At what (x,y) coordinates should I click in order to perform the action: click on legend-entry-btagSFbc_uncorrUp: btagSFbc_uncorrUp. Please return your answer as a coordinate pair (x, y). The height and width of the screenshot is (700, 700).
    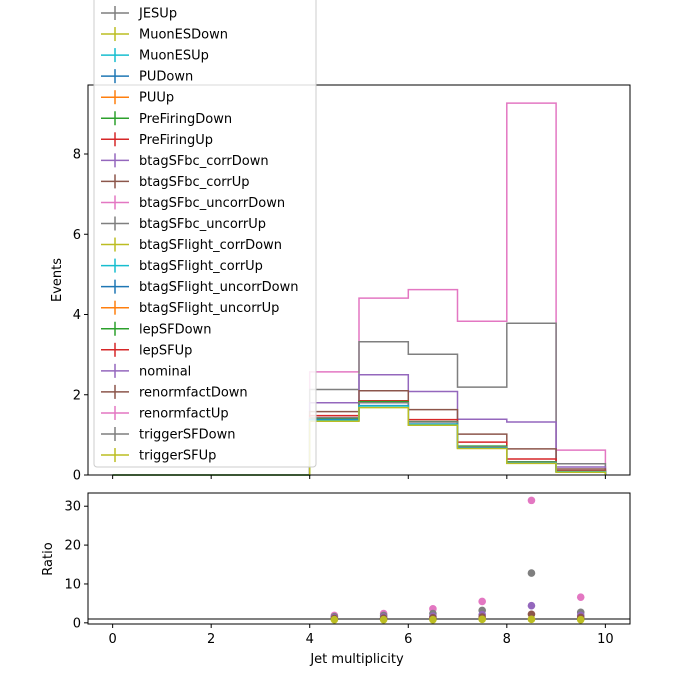
    Looking at the image, I should click on (183, 224).